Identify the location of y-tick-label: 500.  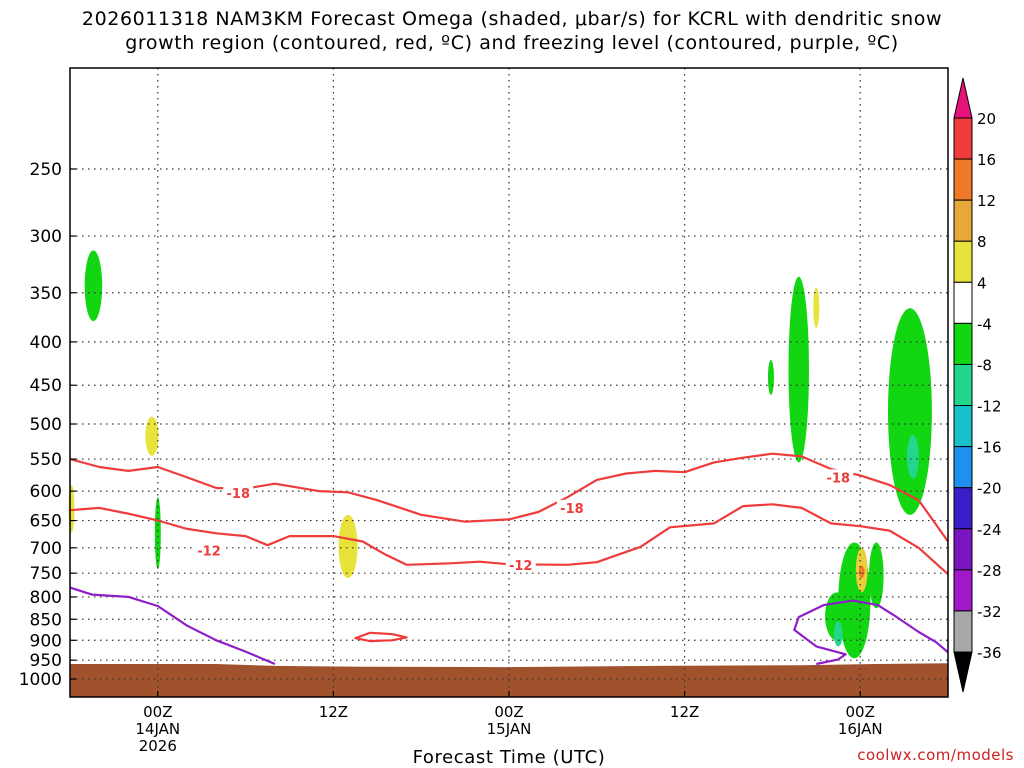
(46, 425).